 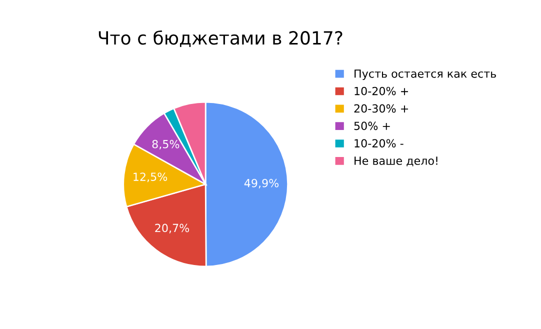 What do you see at coordinates (425, 75) in the screenshot?
I see `legend-label: Пусть остается как есть` at bounding box center [425, 75].